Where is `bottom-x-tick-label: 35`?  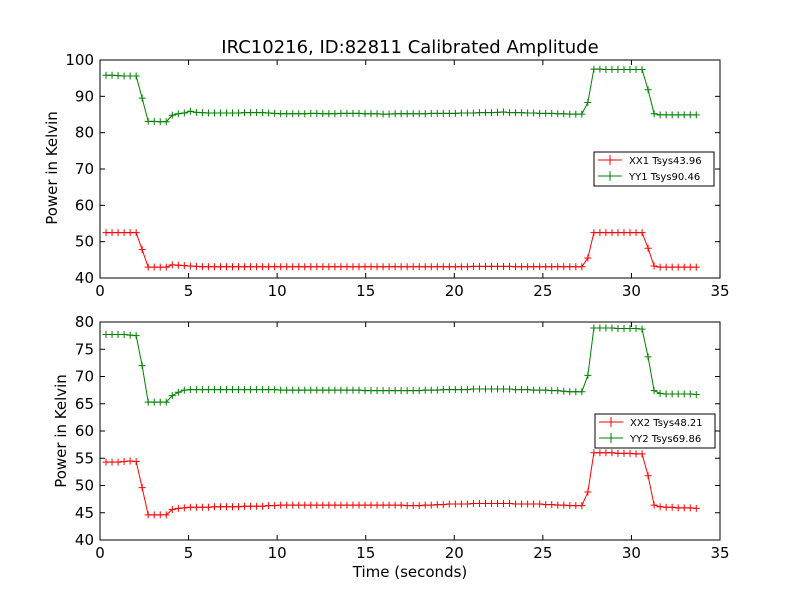
bottom-x-tick-label: 35 is located at coordinates (719, 553).